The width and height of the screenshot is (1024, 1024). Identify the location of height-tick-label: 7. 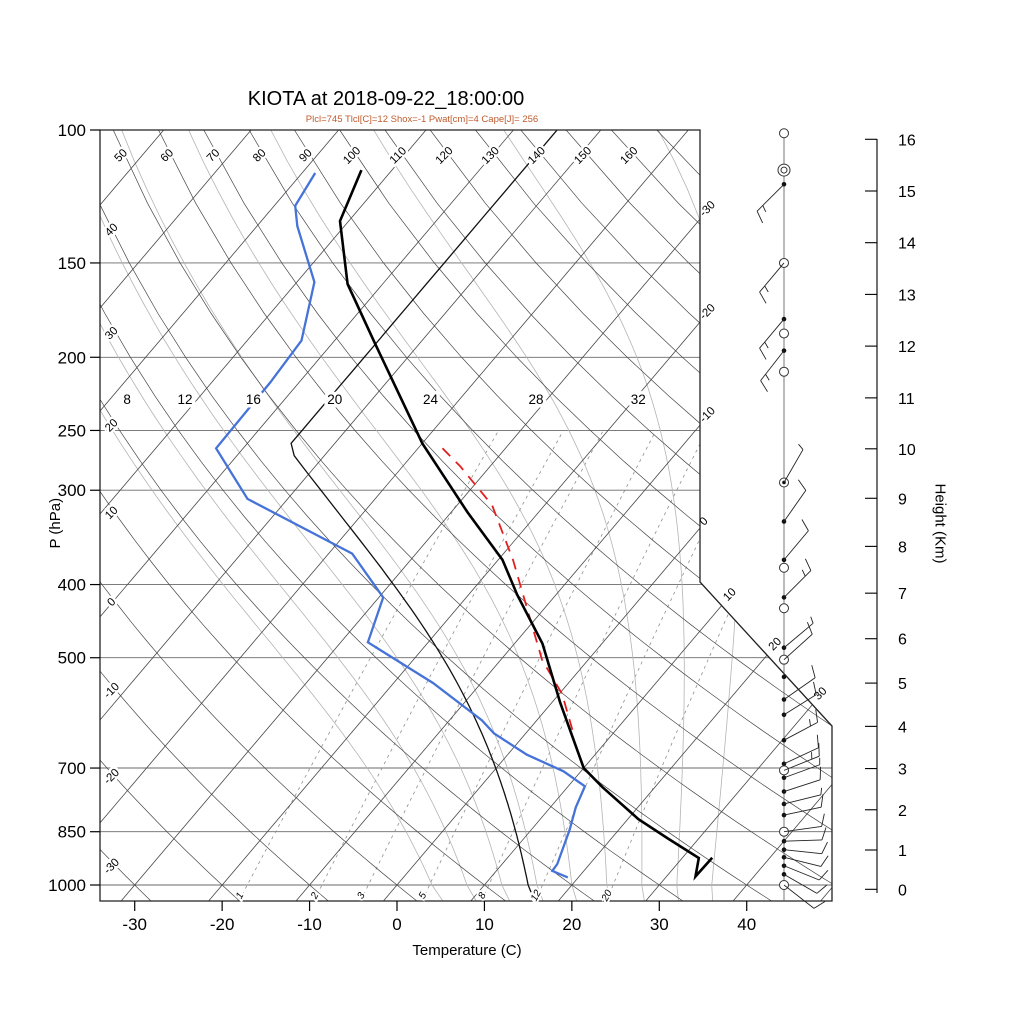
(902, 594).